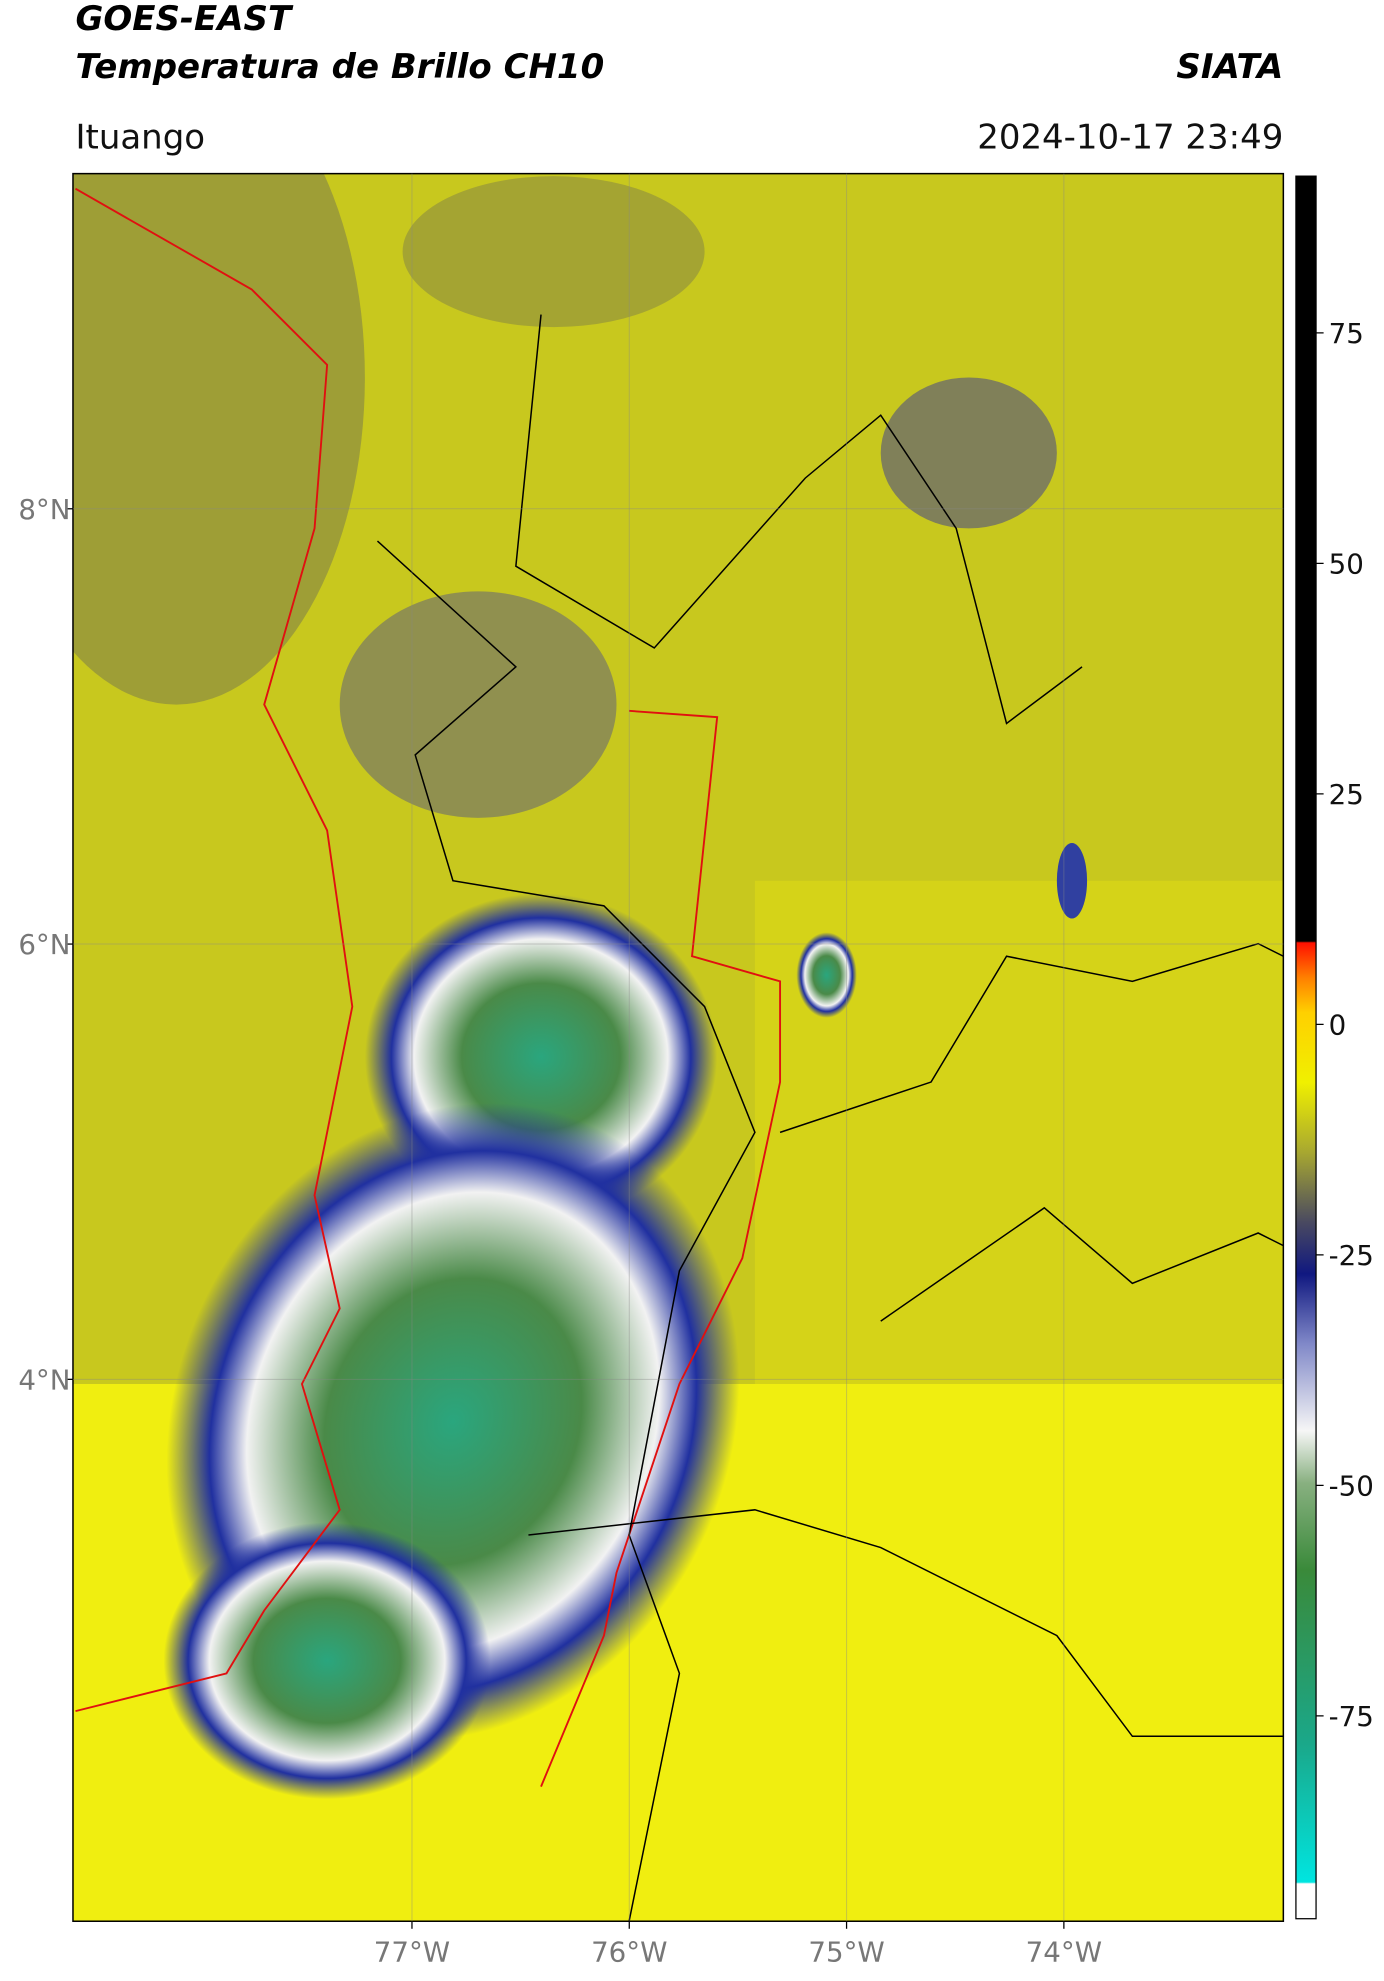  What do you see at coordinates (412, 1951) in the screenshot?
I see `lon-tick-label: 77°W` at bounding box center [412, 1951].